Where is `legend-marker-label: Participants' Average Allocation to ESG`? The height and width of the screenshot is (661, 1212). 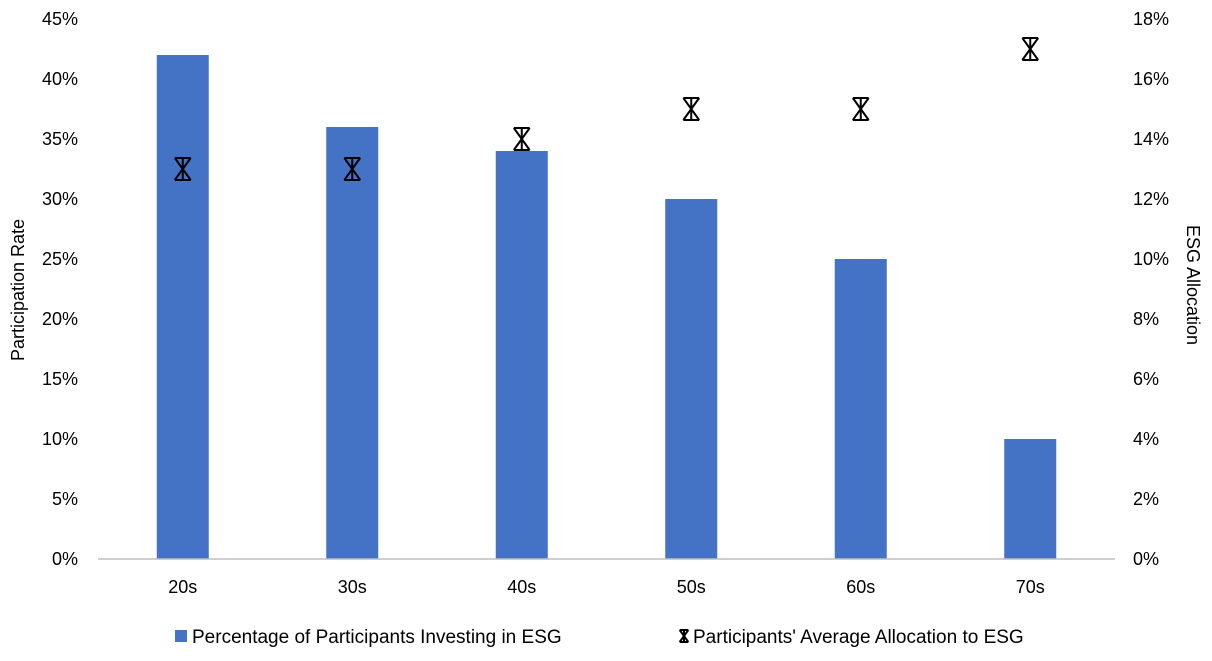 legend-marker-label: Participants' Average Allocation to ESG is located at coordinates (858, 637).